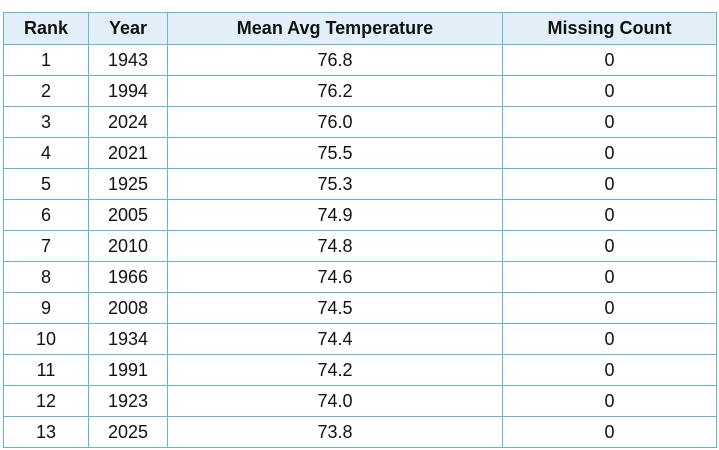 The width and height of the screenshot is (719, 450). I want to click on table-cell: 1923, so click(128, 401).